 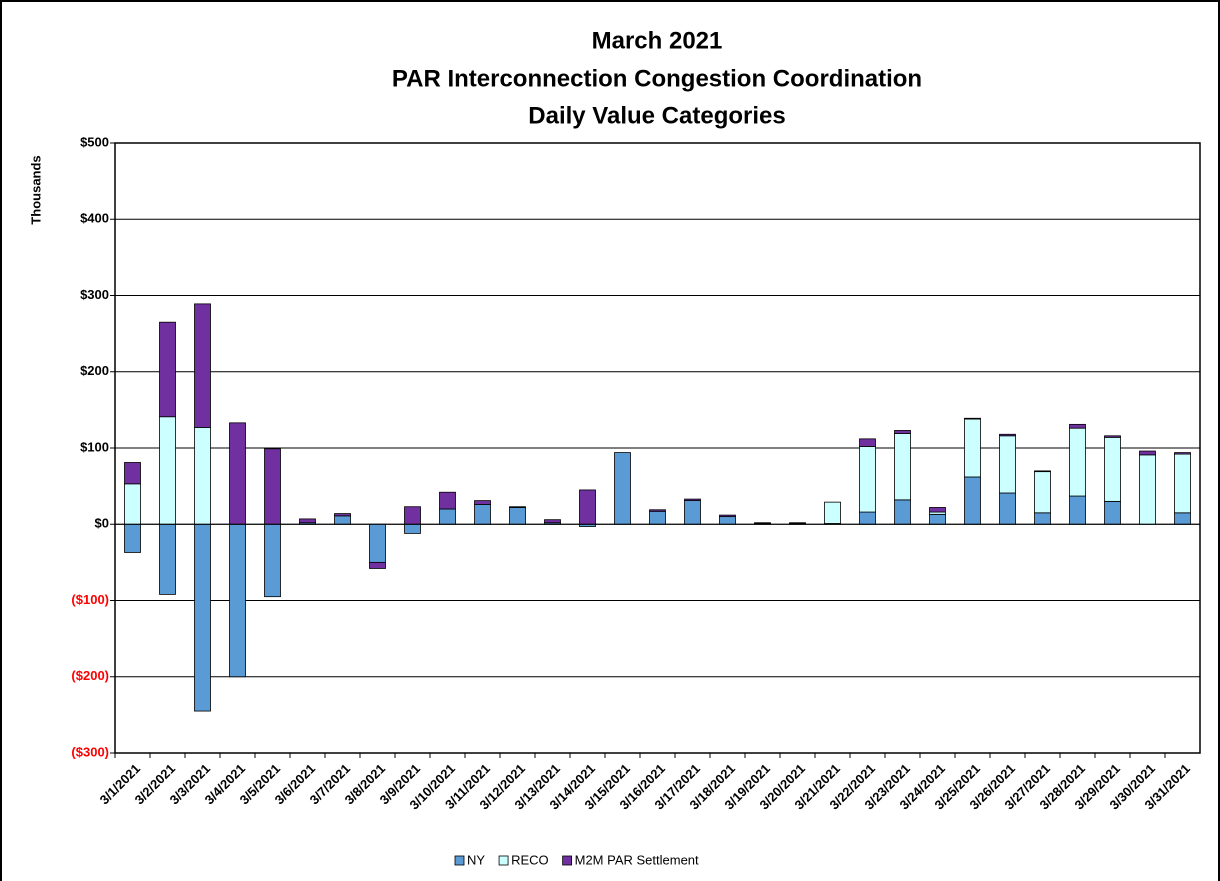 I want to click on y-tick-label: ($200), so click(x=90, y=675).